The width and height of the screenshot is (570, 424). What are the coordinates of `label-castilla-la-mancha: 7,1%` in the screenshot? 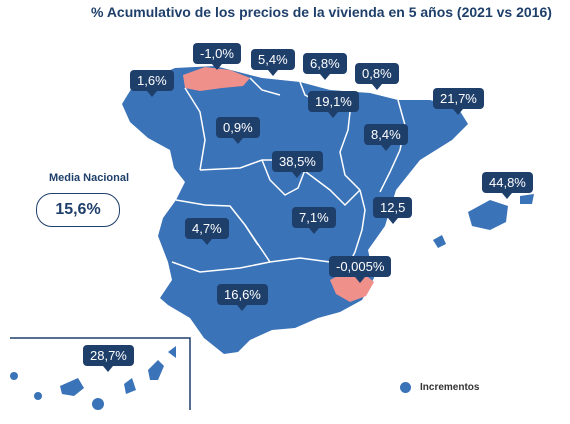 It's located at (314, 220).